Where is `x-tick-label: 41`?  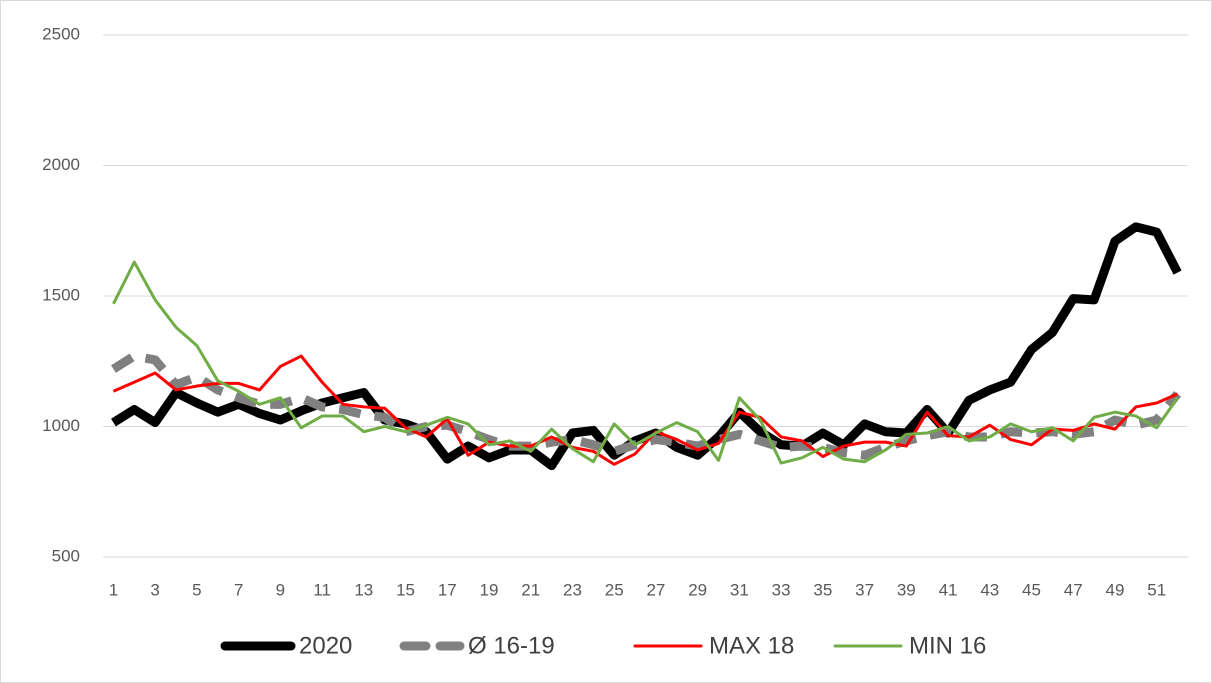 x-tick-label: 41 is located at coordinates (948, 589).